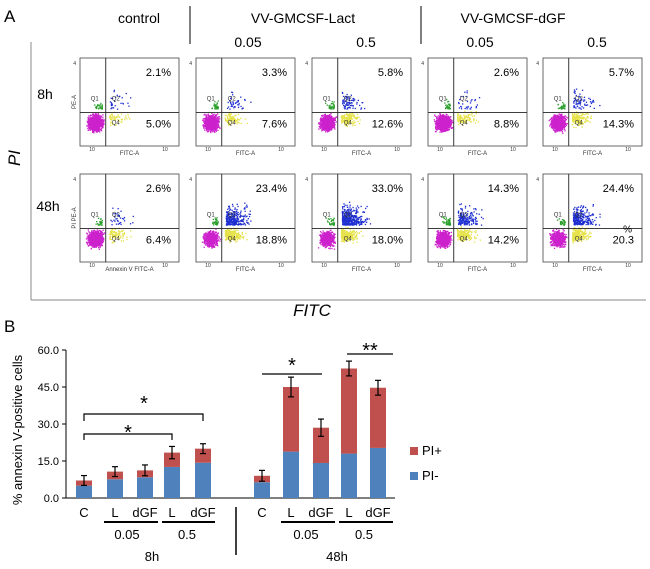 This screenshot has width=650, height=569. What do you see at coordinates (387, 125) in the screenshot?
I see `percent-lower-right: 12.6%` at bounding box center [387, 125].